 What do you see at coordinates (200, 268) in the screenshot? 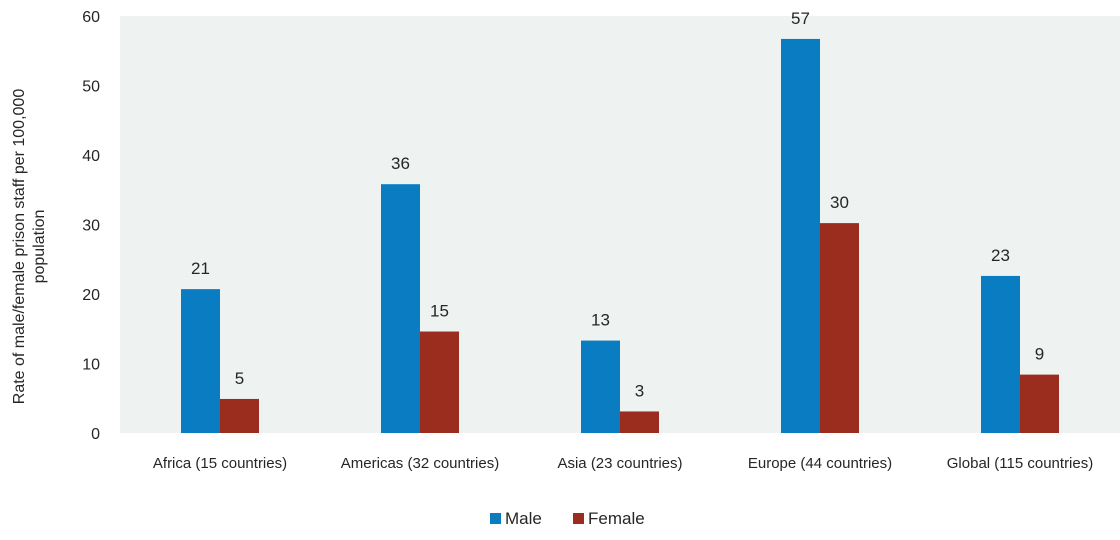
I see `data-label-male-0: 21` at bounding box center [200, 268].